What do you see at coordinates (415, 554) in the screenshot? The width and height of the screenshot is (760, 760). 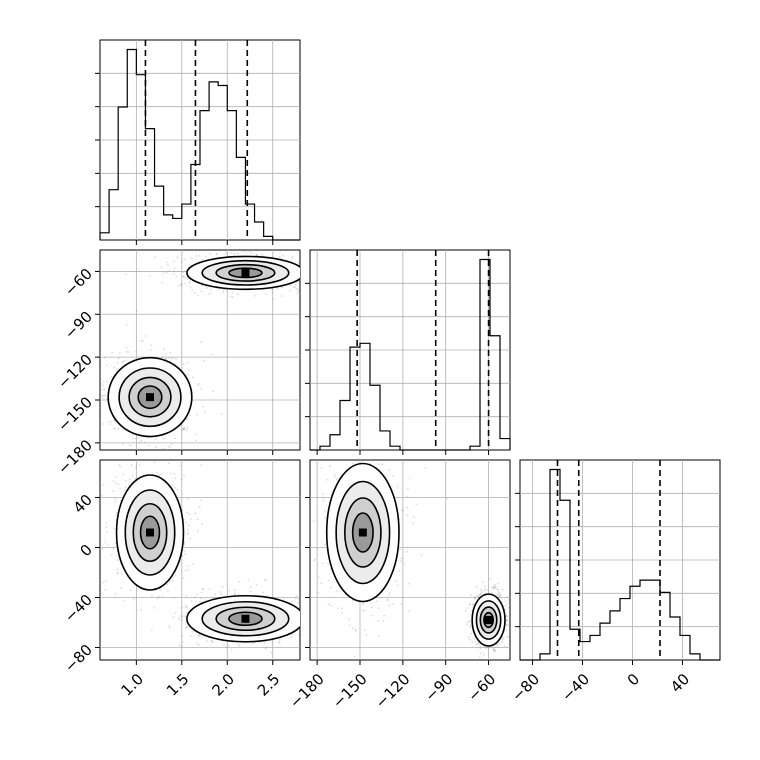 I see `corner-param2-vs-param3-contour-group` at bounding box center [415, 554].